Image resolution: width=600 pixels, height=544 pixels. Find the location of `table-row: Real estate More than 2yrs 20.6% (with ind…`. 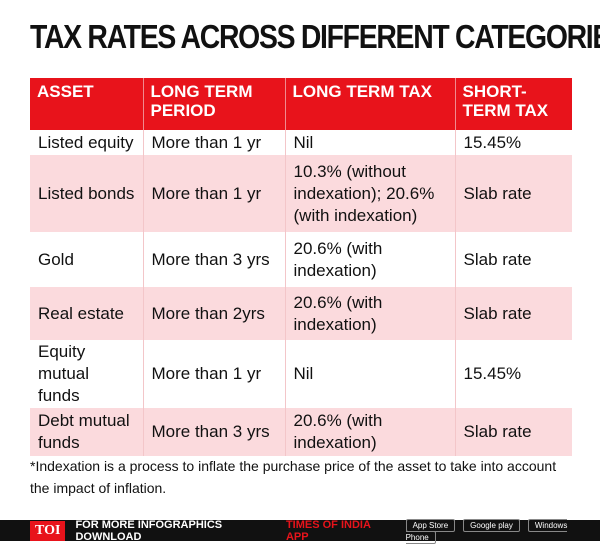

table-row: Real estate More than 2yrs 20.6% (with ind… is located at coordinates (301, 313).